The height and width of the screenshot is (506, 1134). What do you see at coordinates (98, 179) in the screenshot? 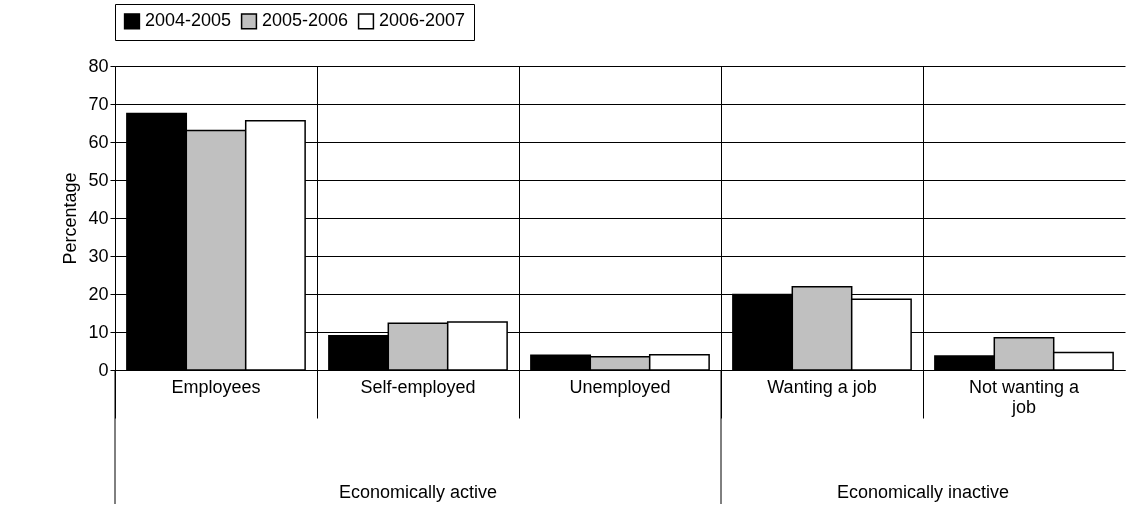
I see `y-tick-label: 50` at bounding box center [98, 179].